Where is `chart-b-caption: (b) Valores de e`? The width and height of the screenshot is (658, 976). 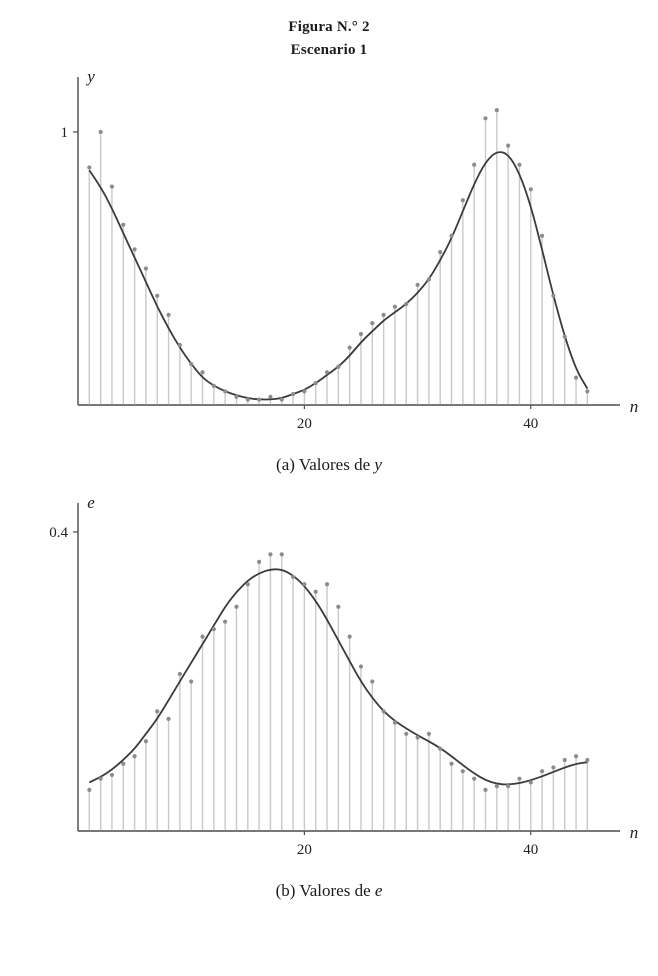 chart-b-caption: (b) Valores de e is located at coordinates (329, 891).